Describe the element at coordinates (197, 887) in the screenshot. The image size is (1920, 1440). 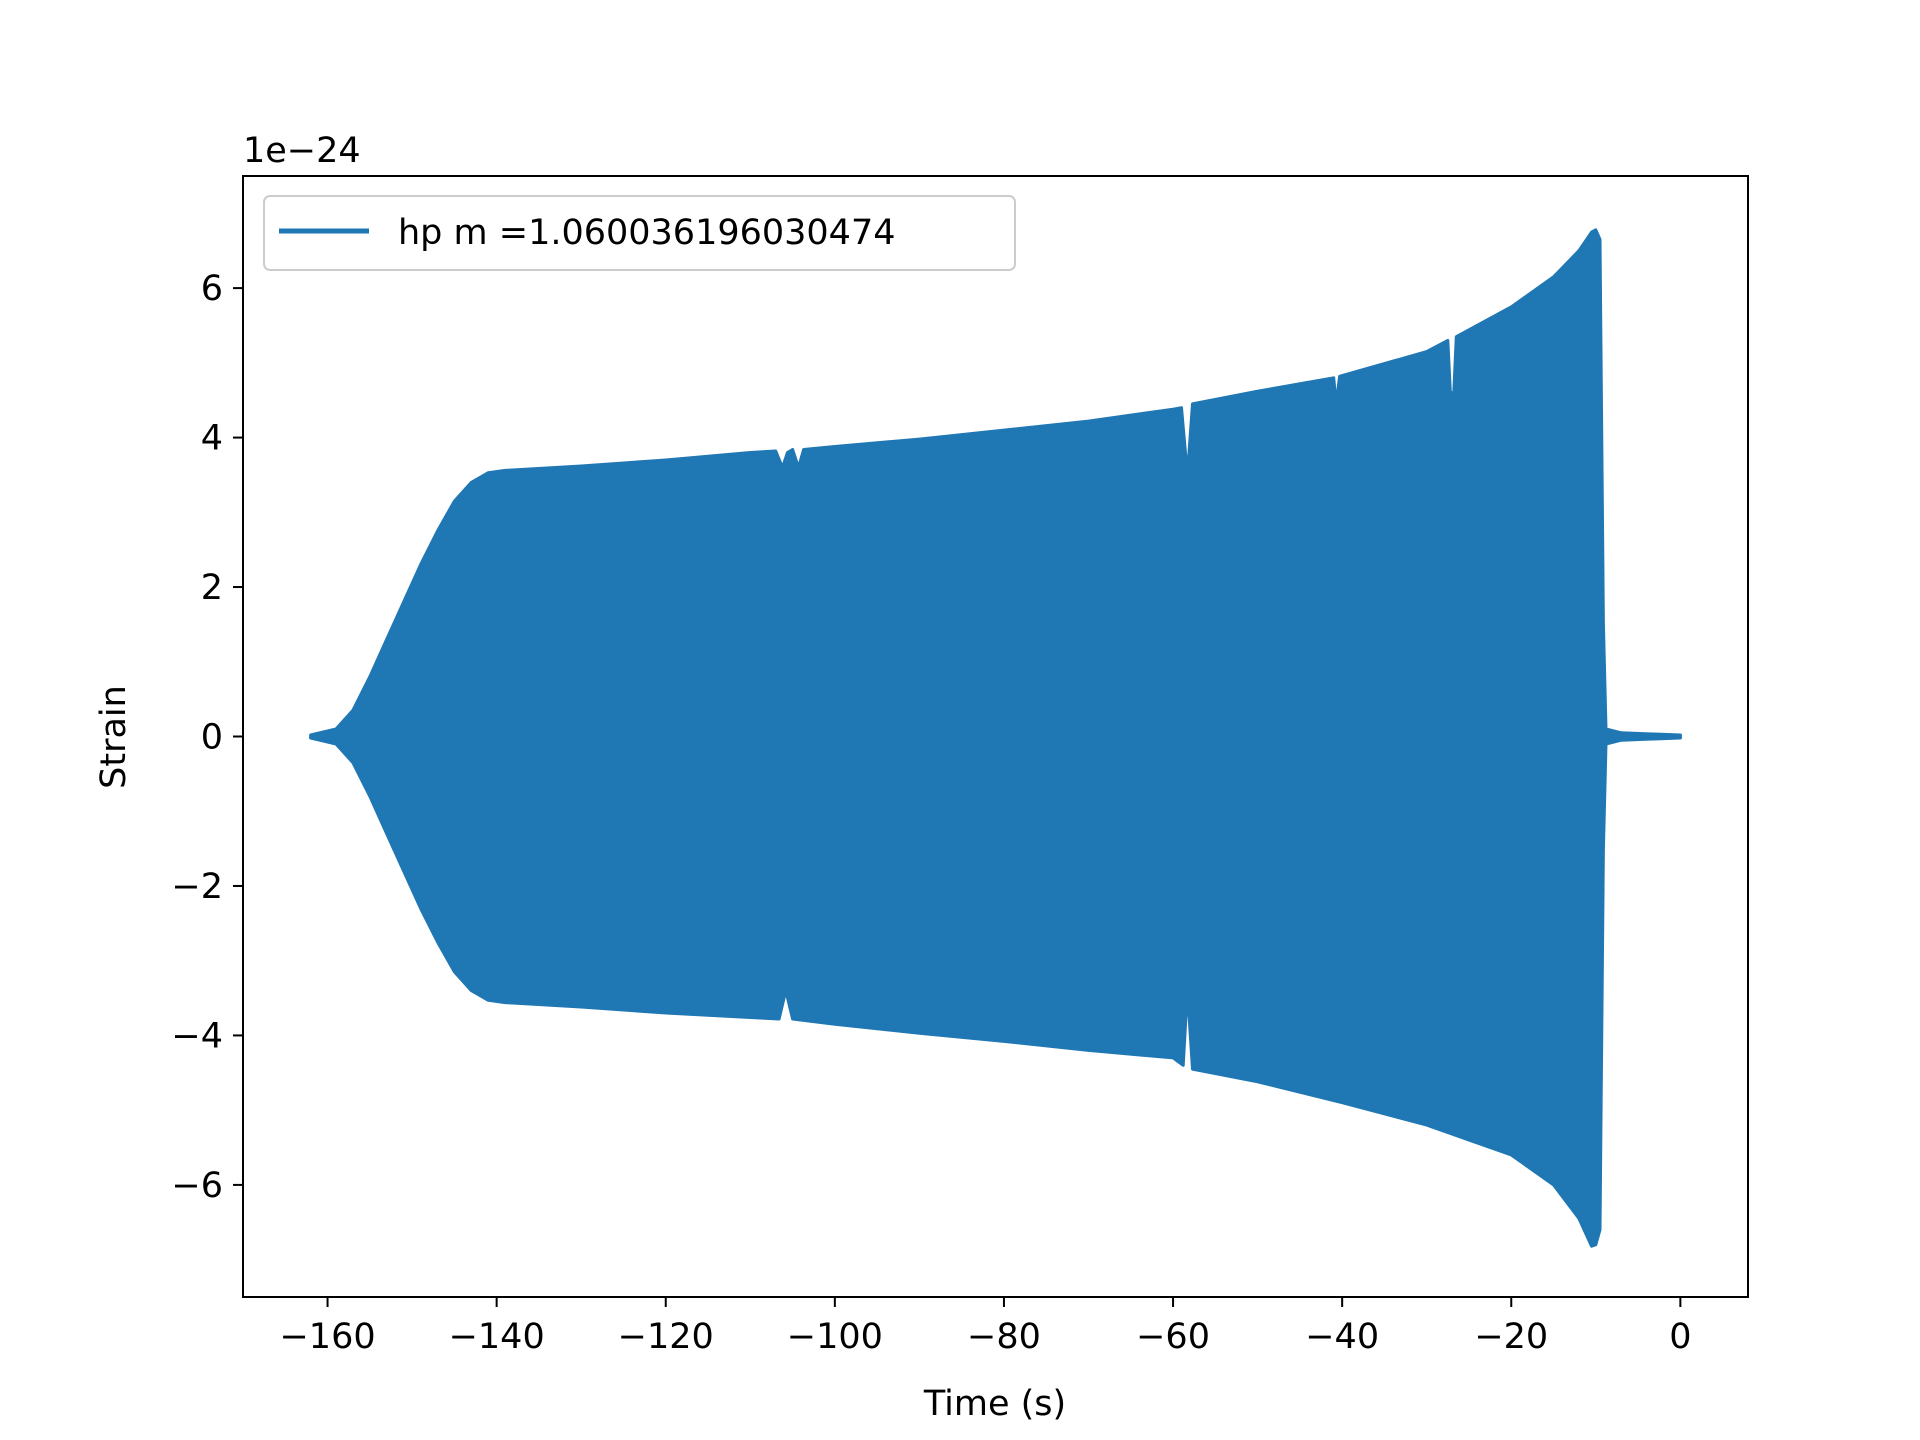
I see `y-tick-label: −2` at that location.